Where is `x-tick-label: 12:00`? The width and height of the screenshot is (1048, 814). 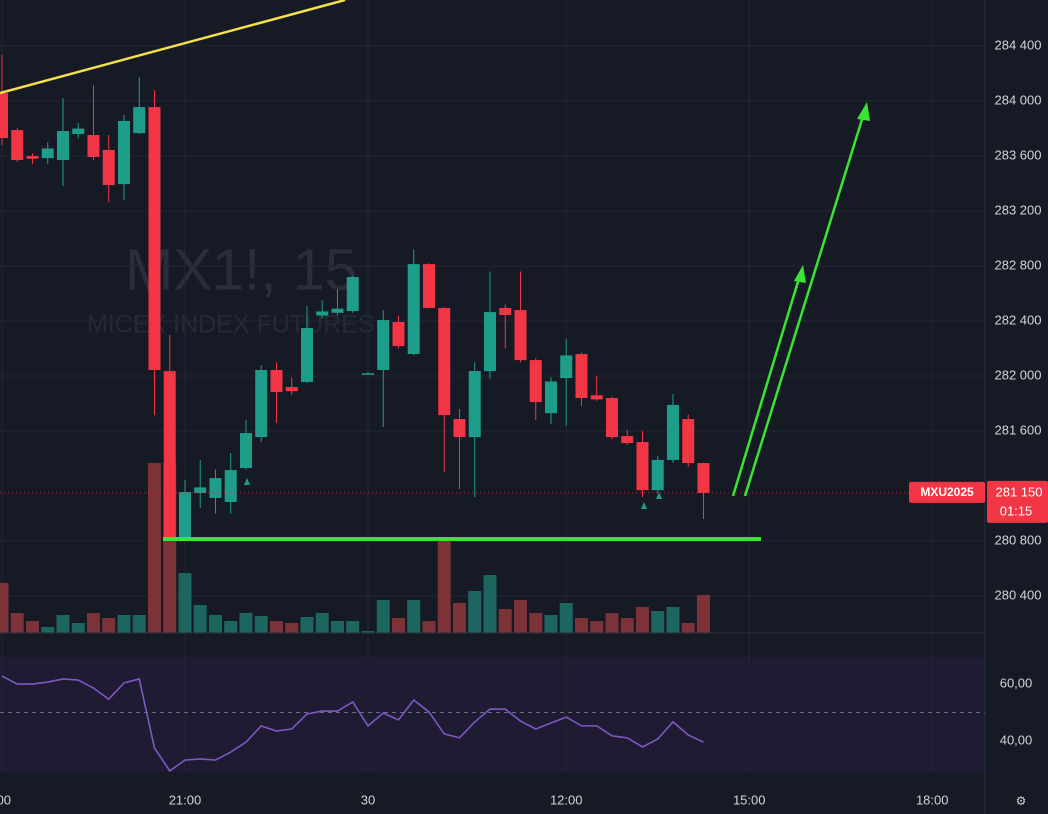
x-tick-label: 12:00 is located at coordinates (566, 799).